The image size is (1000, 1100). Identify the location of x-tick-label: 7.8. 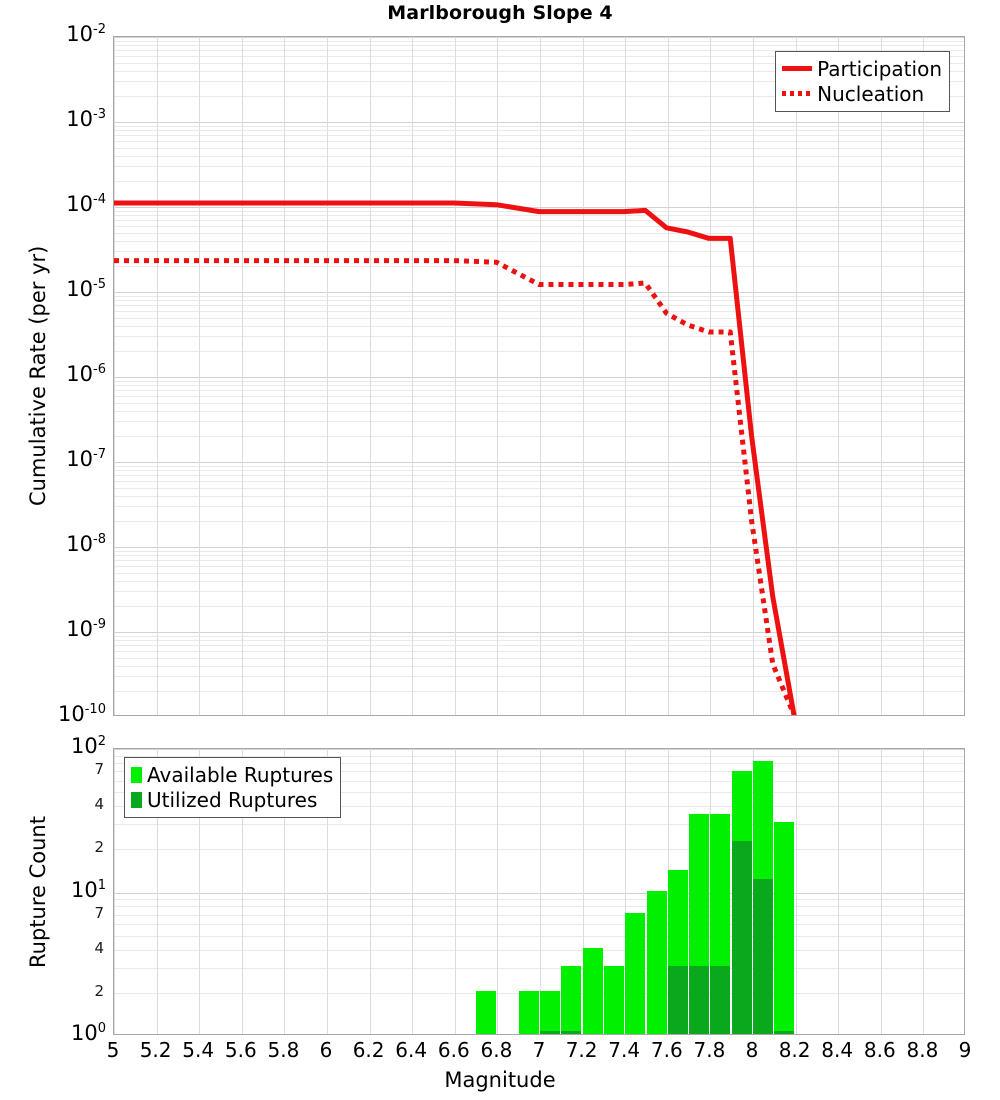
(709, 1050).